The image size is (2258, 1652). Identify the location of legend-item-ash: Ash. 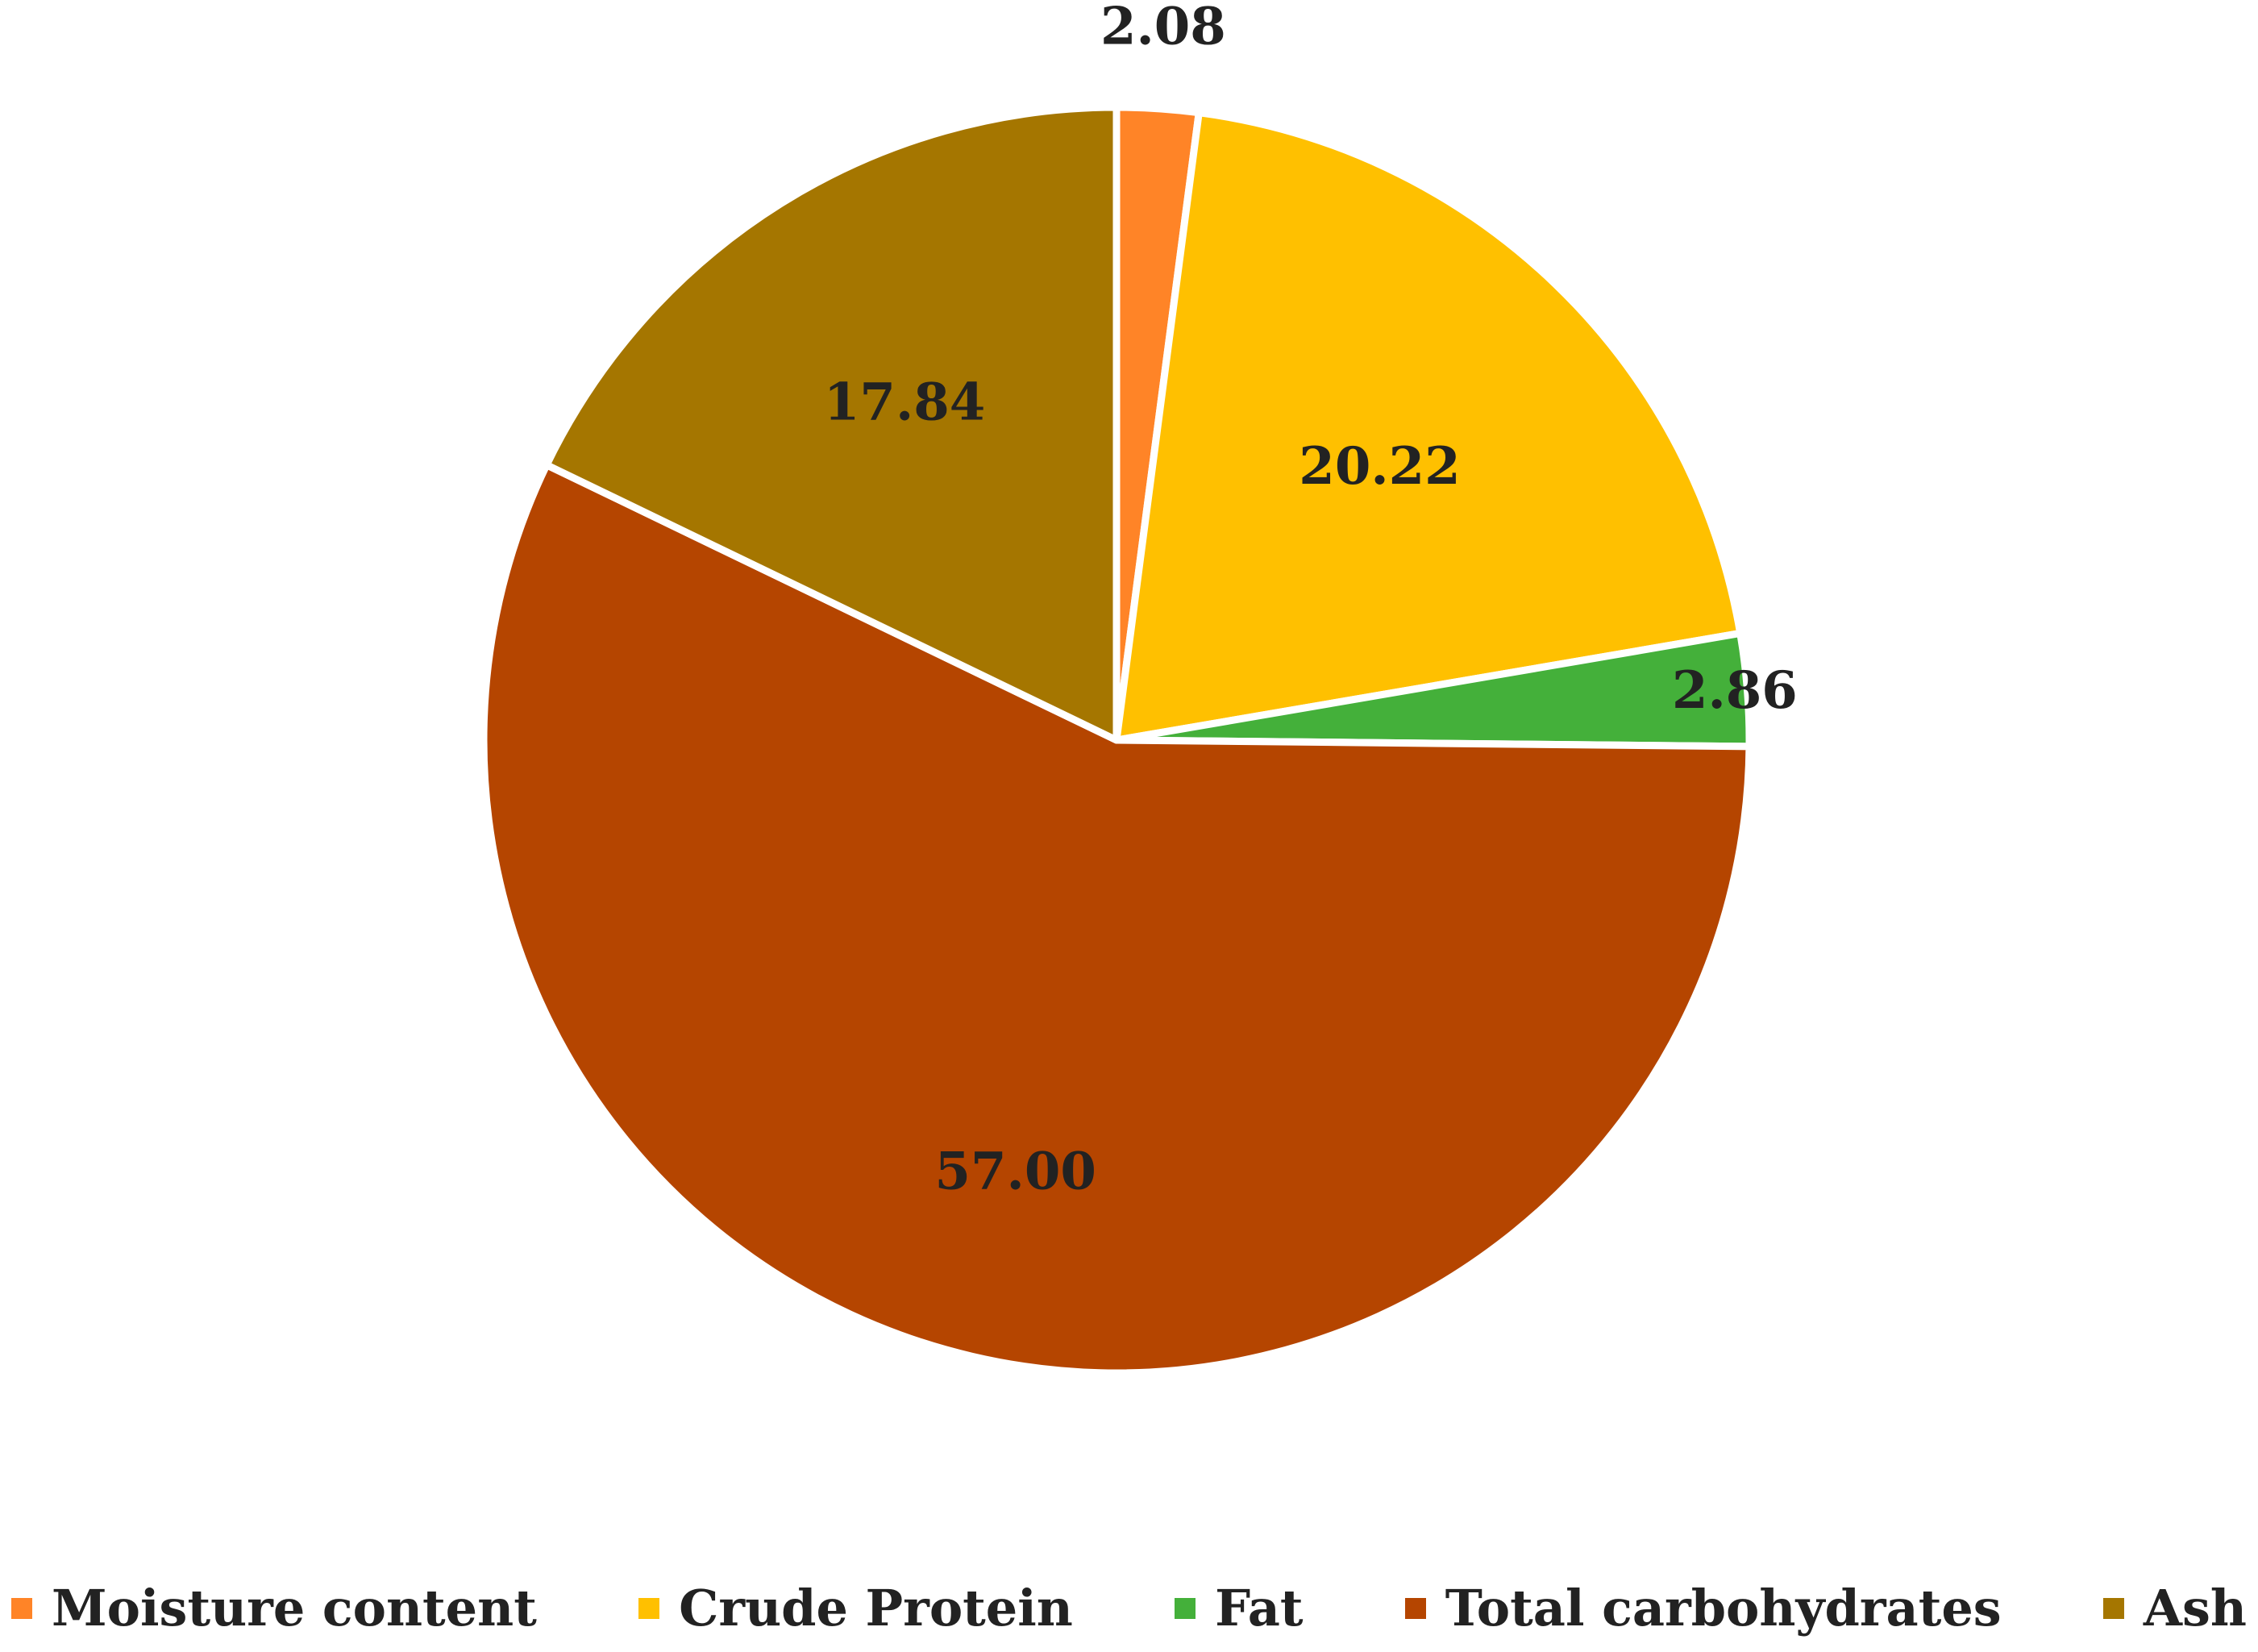
(2174, 1608).